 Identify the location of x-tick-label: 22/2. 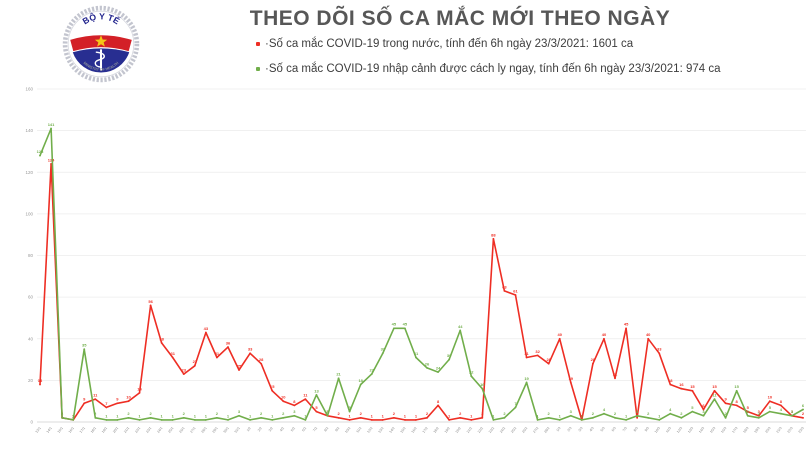
(480, 430).